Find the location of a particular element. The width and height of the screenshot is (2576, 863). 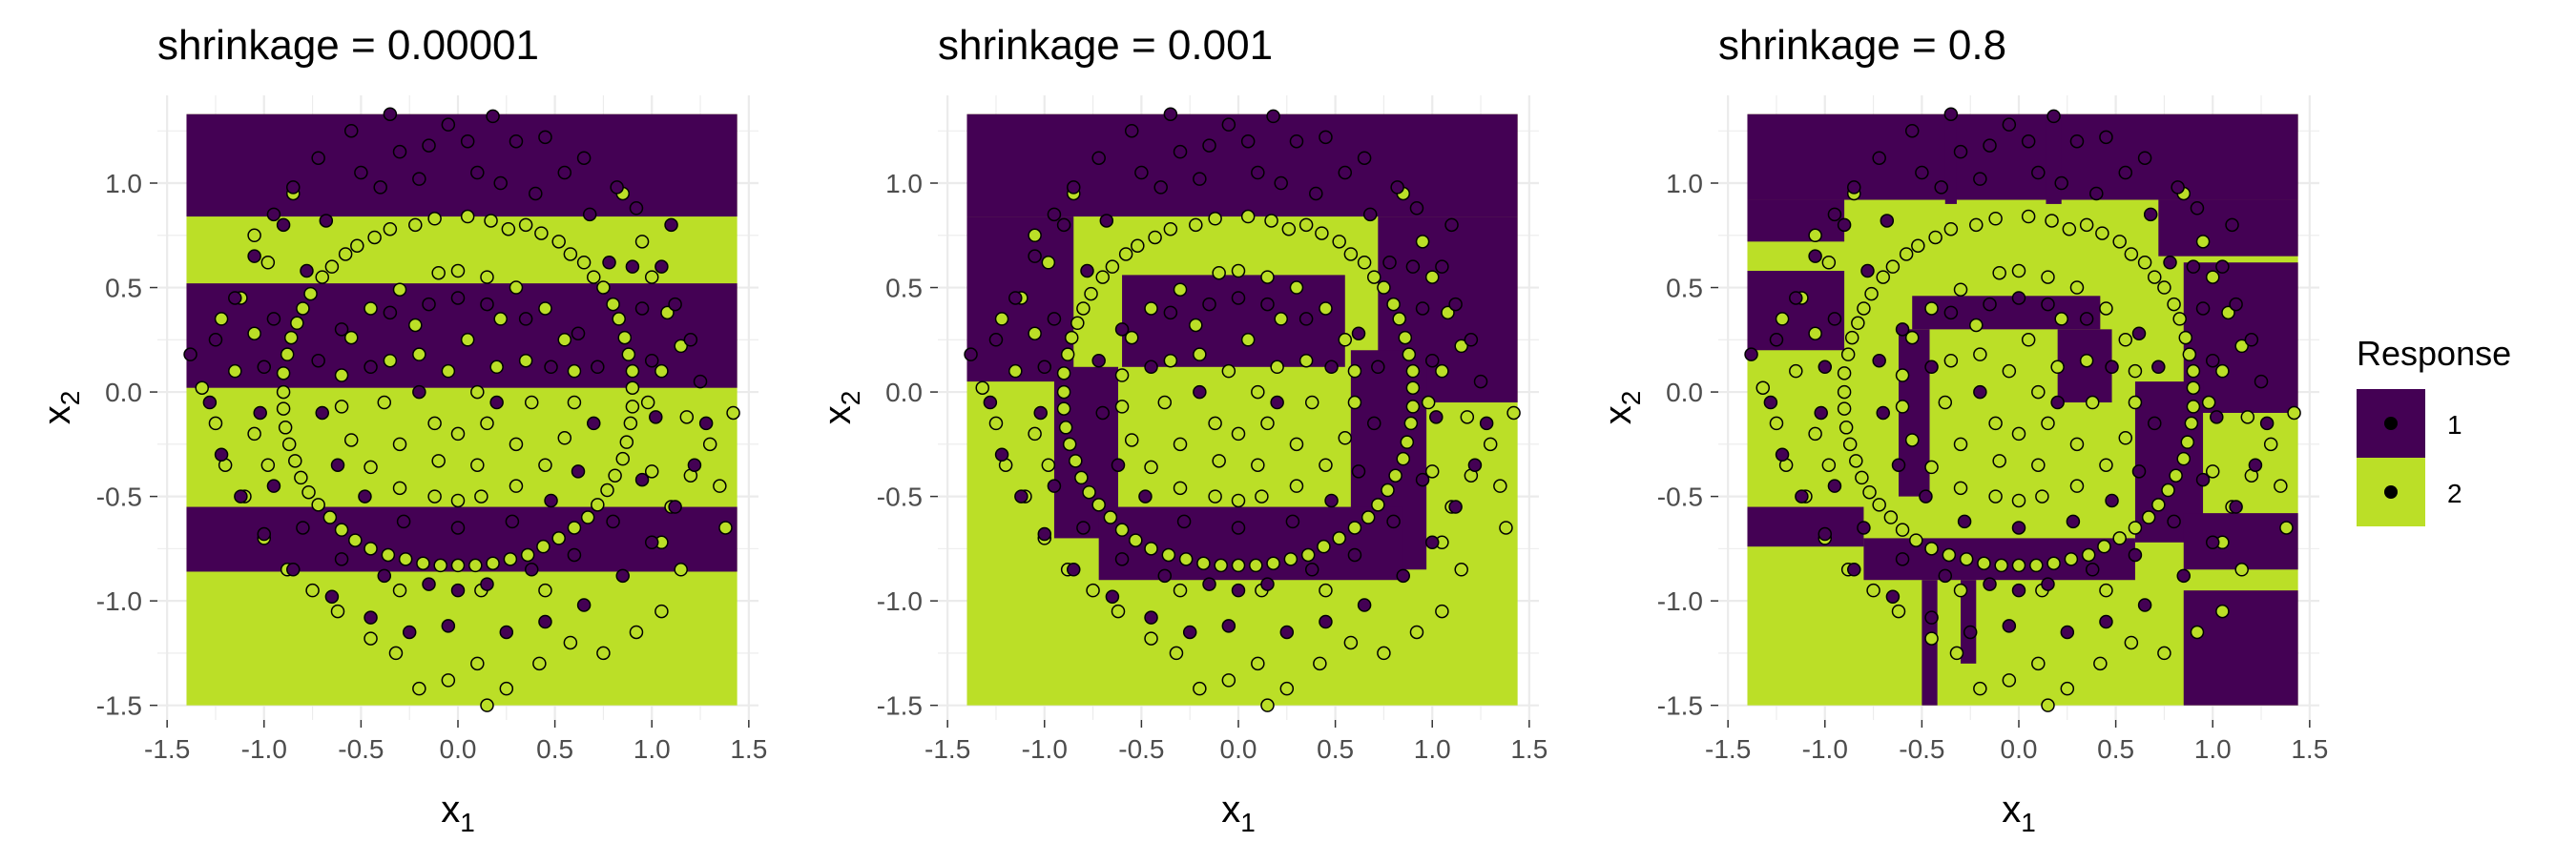

y-tick-label: -1.5 is located at coordinates (900, 706).